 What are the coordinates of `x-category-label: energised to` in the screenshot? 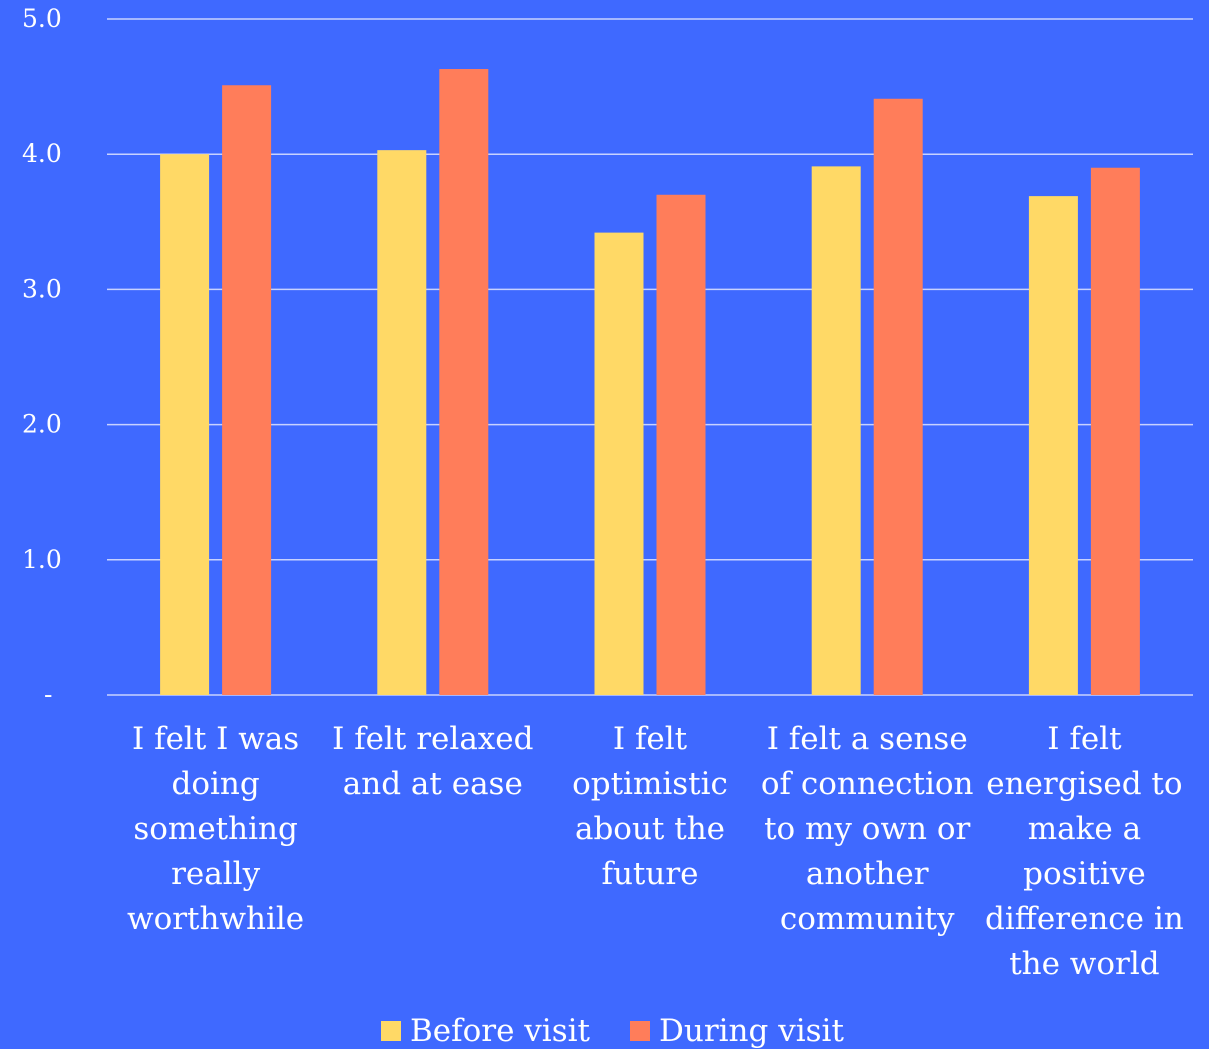 It's located at (1084, 784).